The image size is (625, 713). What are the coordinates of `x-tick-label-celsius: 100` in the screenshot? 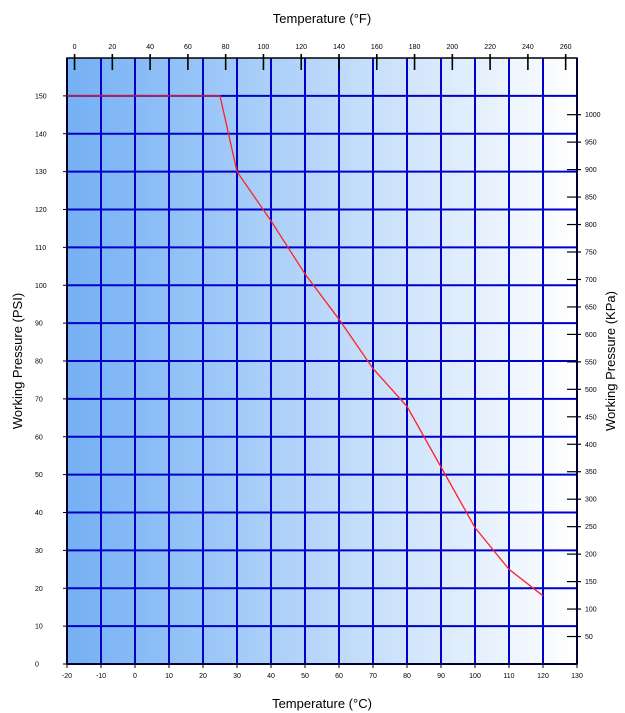 It's located at (475, 676).